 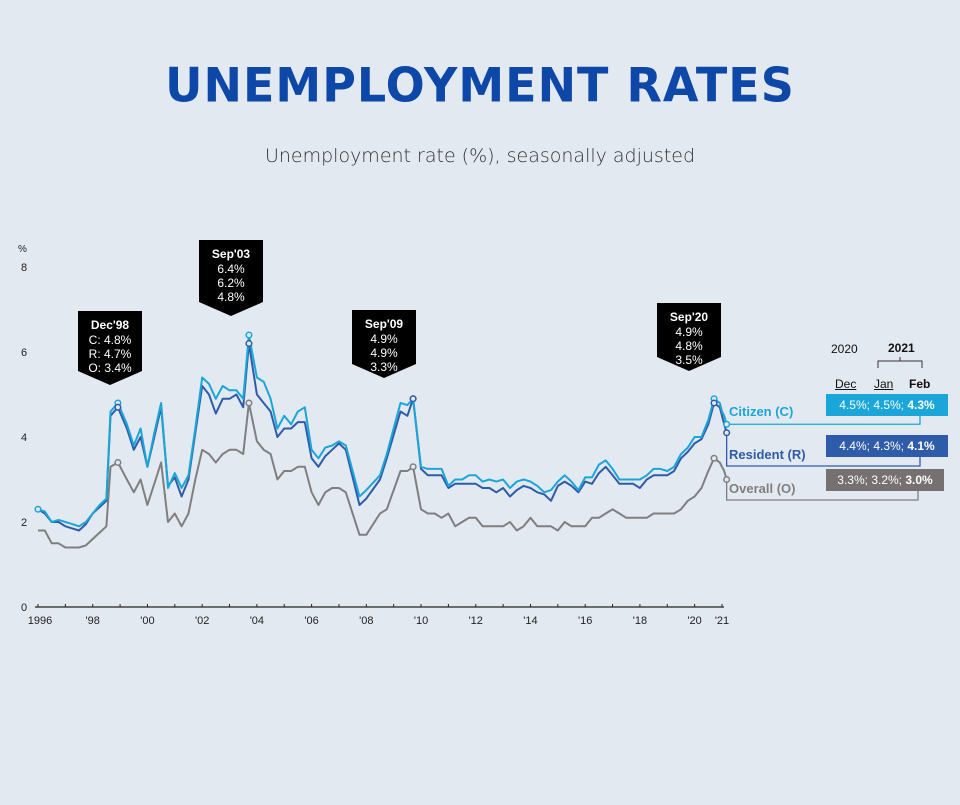 I want to click on label-citizen: Citizen (C), so click(x=761, y=411).